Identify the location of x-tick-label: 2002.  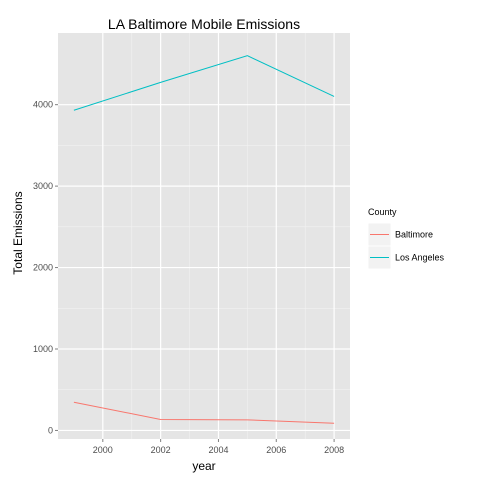
(161, 450).